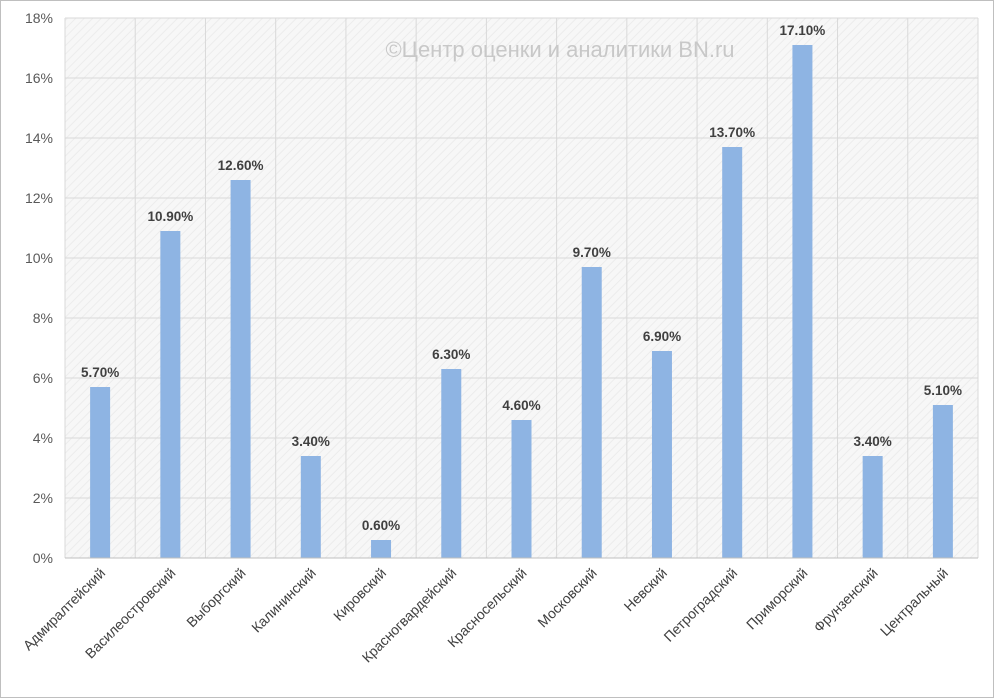 Image resolution: width=994 pixels, height=698 pixels. I want to click on data-label: 10.90%, so click(170, 216).